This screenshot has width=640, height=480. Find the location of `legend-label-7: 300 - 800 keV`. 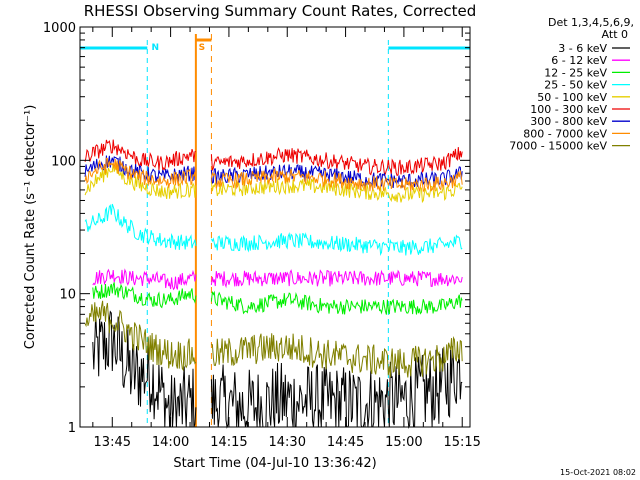

legend-label-7: 300 - 800 keV is located at coordinates (568, 121).